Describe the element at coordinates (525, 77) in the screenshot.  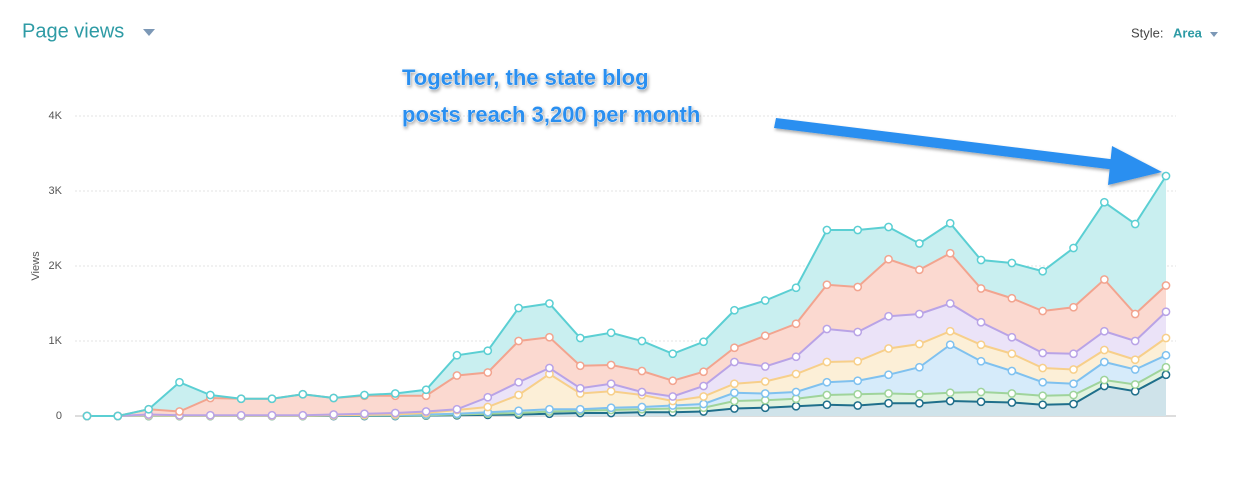
I see `annotation-line: Together, the state blog` at that location.